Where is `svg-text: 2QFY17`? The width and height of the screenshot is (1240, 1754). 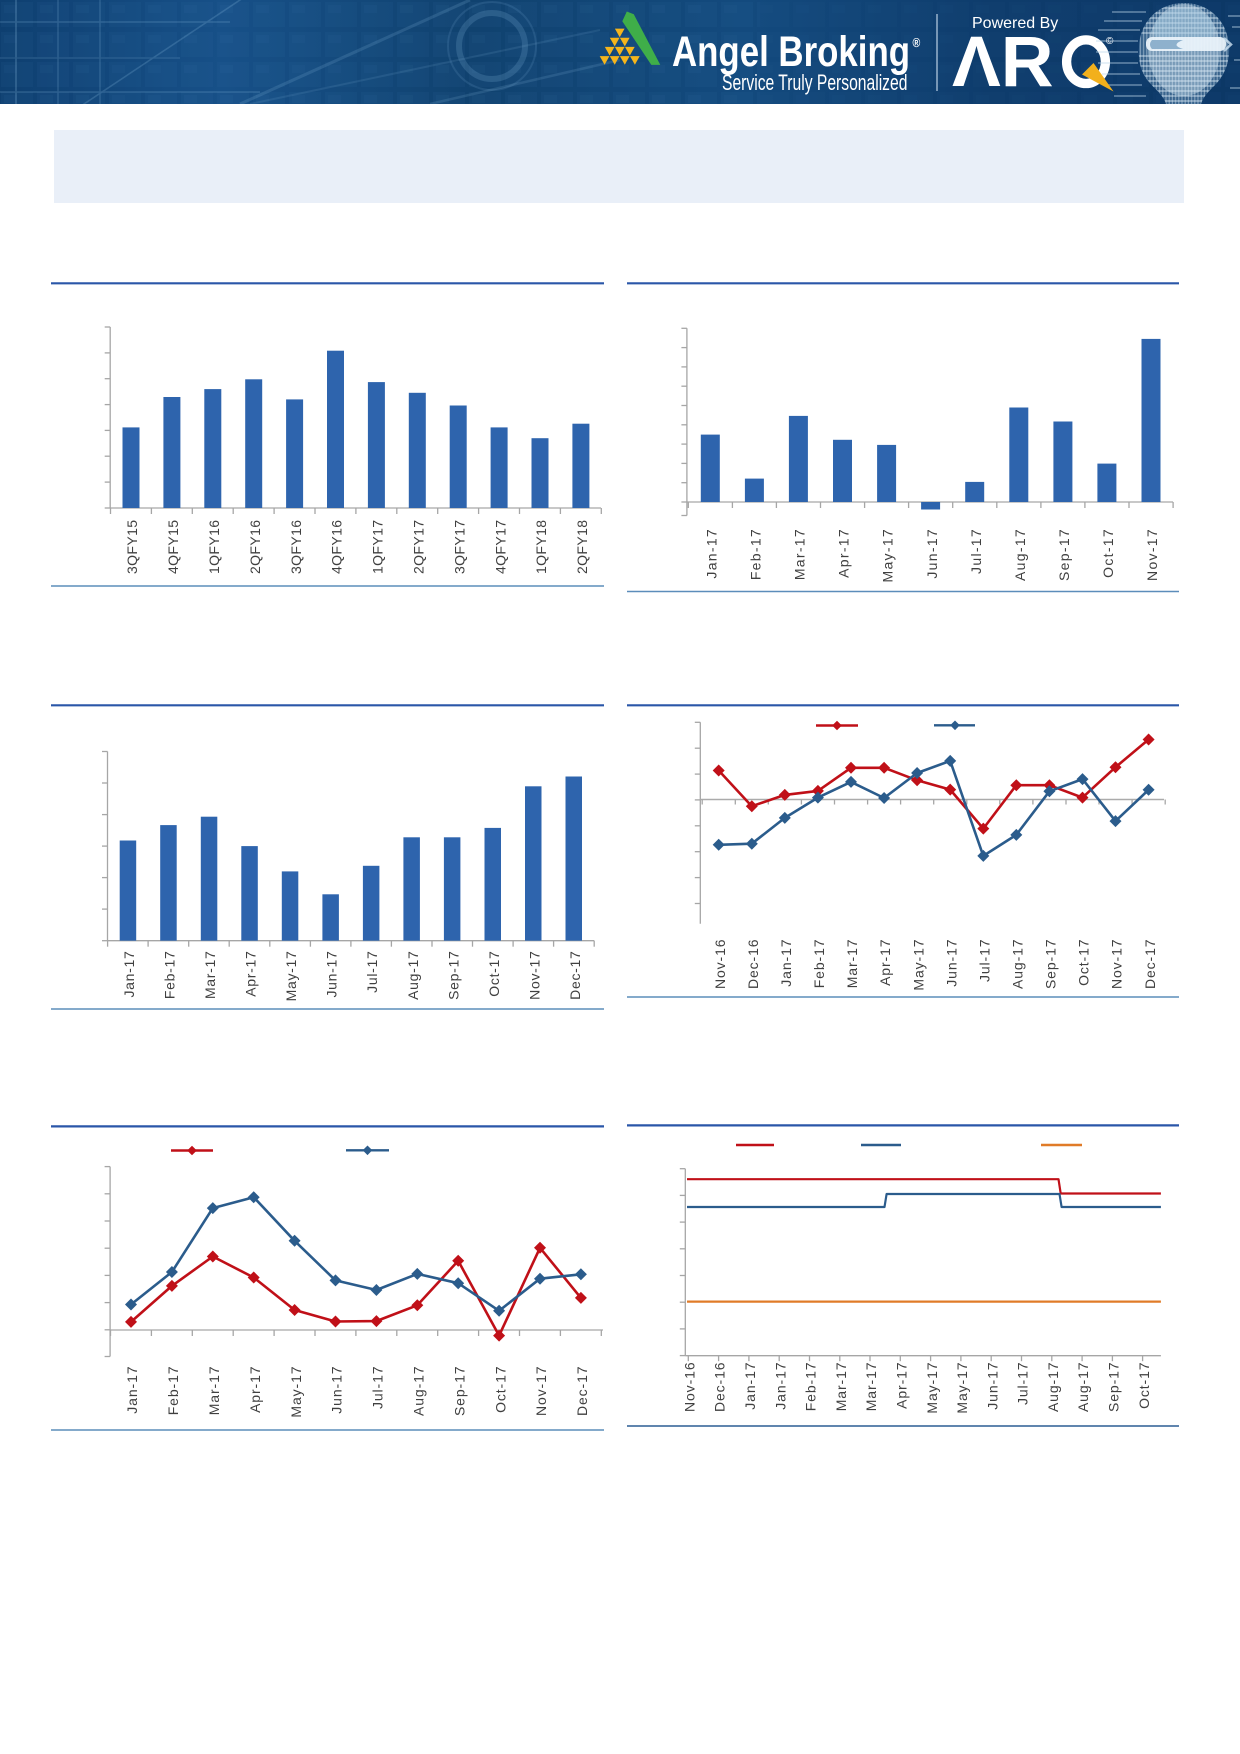
svg-text: 2QFY17 is located at coordinates (419, 547).